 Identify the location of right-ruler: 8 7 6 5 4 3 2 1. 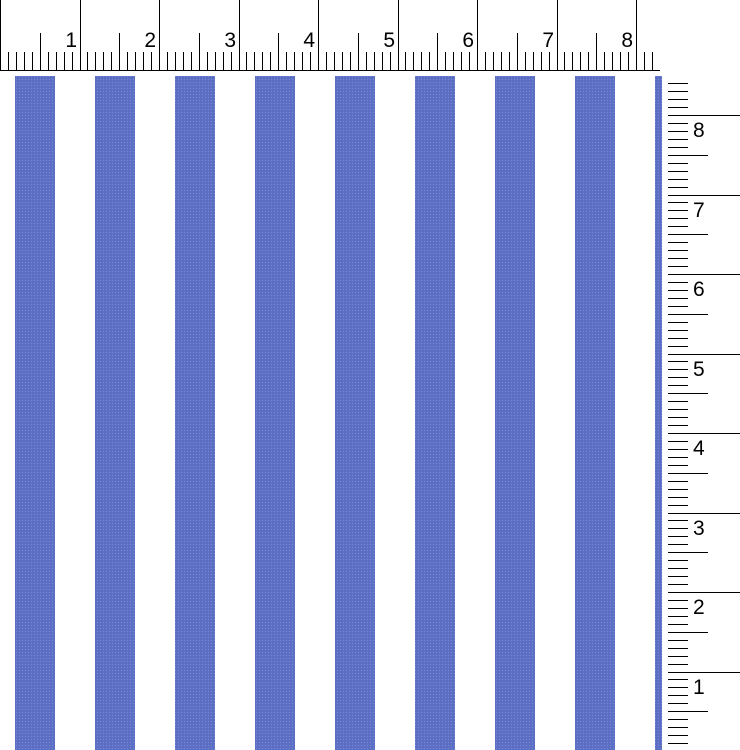
(704, 413).